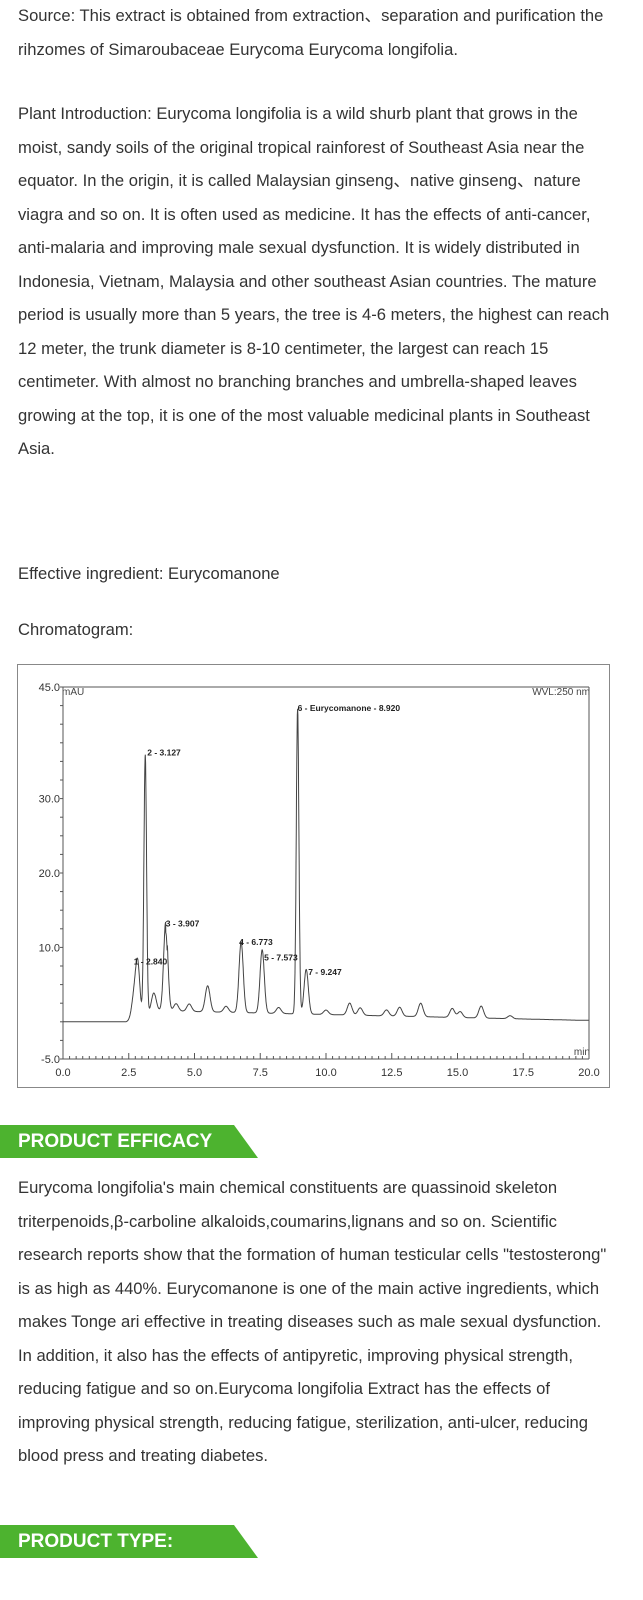 Image resolution: width=643 pixels, height=1600 pixels. I want to click on x-tick-label: 2.5, so click(128, 1073).